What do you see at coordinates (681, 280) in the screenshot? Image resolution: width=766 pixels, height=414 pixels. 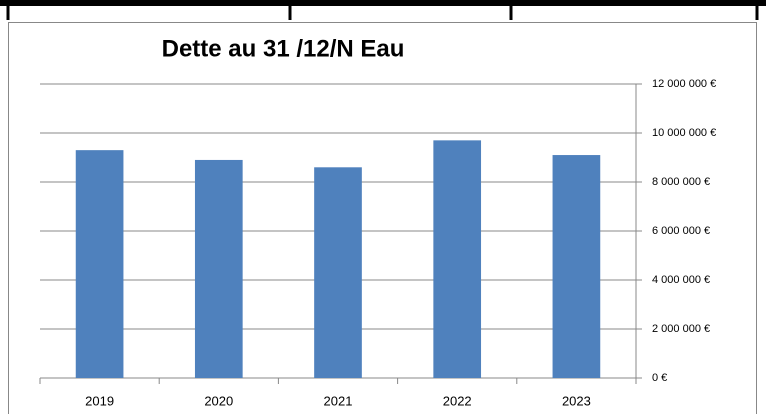 I see `y-tick-label: 4 000 000 €` at bounding box center [681, 280].